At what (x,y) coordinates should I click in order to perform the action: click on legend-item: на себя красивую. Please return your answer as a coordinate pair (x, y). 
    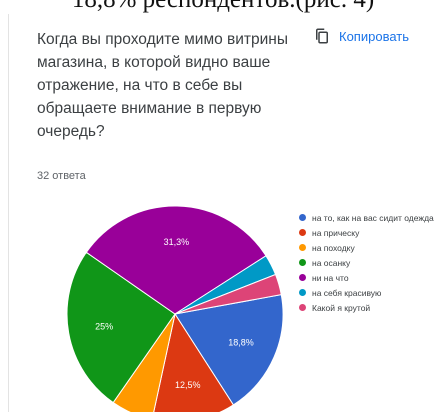
    Looking at the image, I should click on (369, 293).